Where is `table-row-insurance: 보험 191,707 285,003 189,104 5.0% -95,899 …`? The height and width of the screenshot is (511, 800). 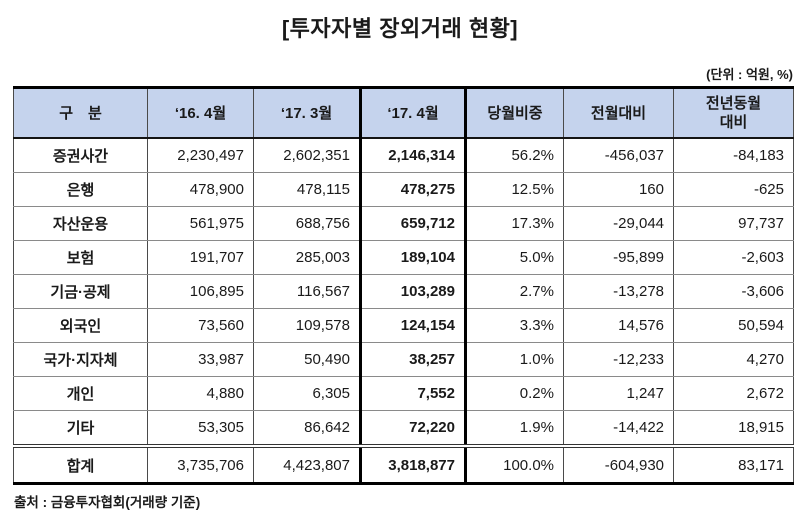 table-row-insurance: 보험 191,707 285,003 189,104 5.0% -95,899 … is located at coordinates (403, 257).